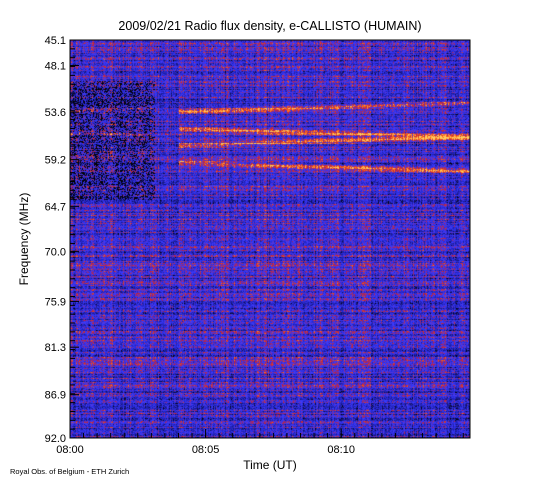  Describe the element at coordinates (55, 207) in the screenshot. I see `y-tick-label: 64.7` at that location.